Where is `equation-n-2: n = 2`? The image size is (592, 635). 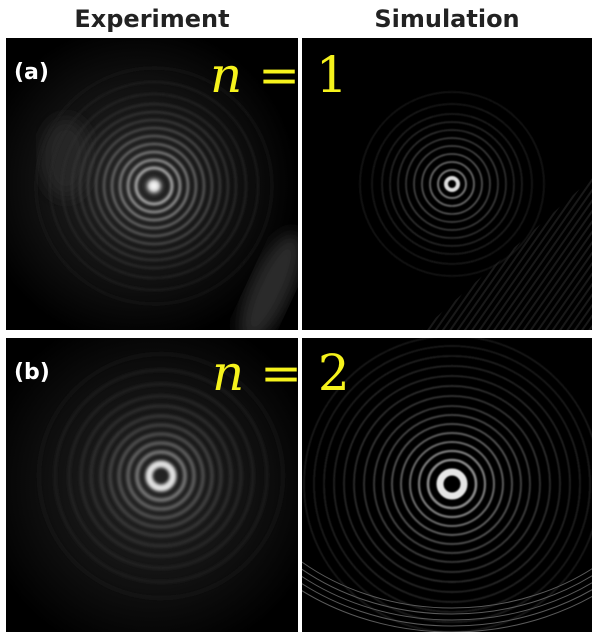 equation-n-2: n = 2 is located at coordinates (281, 373).